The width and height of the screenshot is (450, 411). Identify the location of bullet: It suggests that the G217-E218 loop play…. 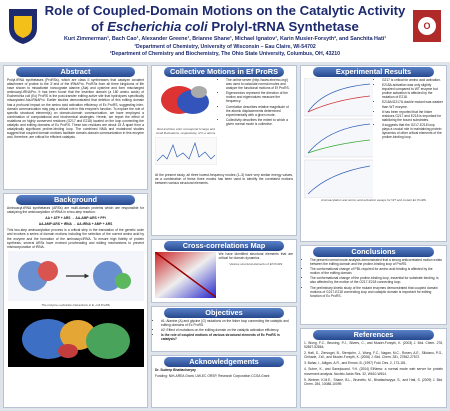
(412, 131).